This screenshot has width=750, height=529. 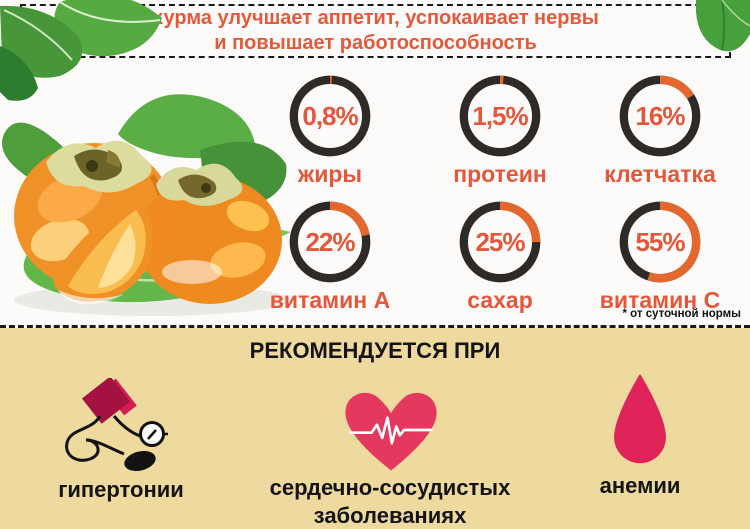 I want to click on recommendations-title: РЕКОМЕНДУЕТСЯ ПРИ, so click(x=375, y=350).